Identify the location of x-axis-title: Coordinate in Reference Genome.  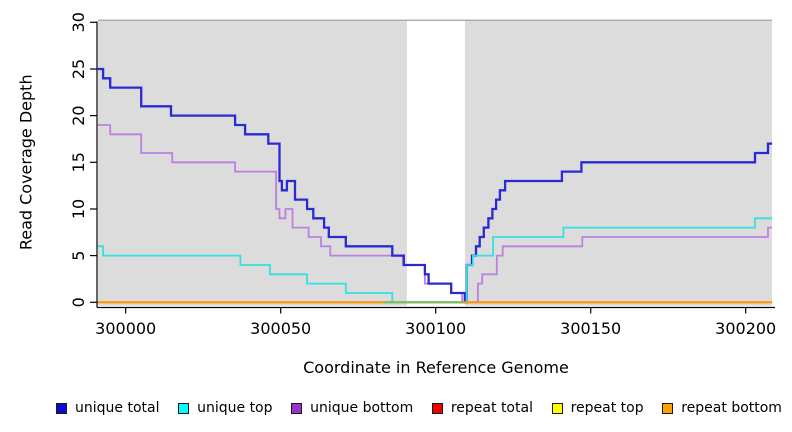
(436, 367).